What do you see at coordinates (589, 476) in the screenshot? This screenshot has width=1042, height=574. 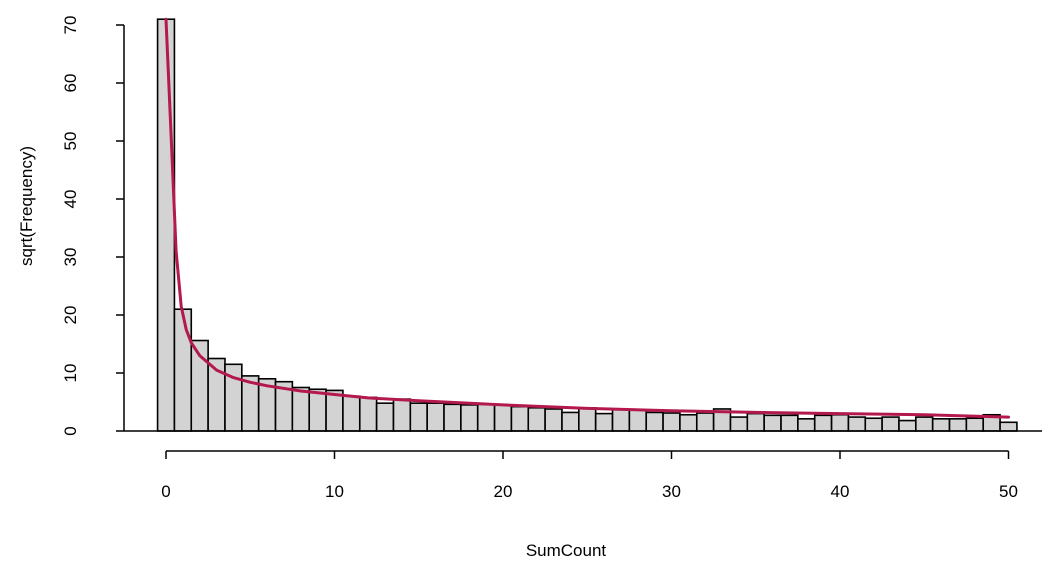 I see `x-axis-ticks: 0 10 20 30 40 50` at bounding box center [589, 476].